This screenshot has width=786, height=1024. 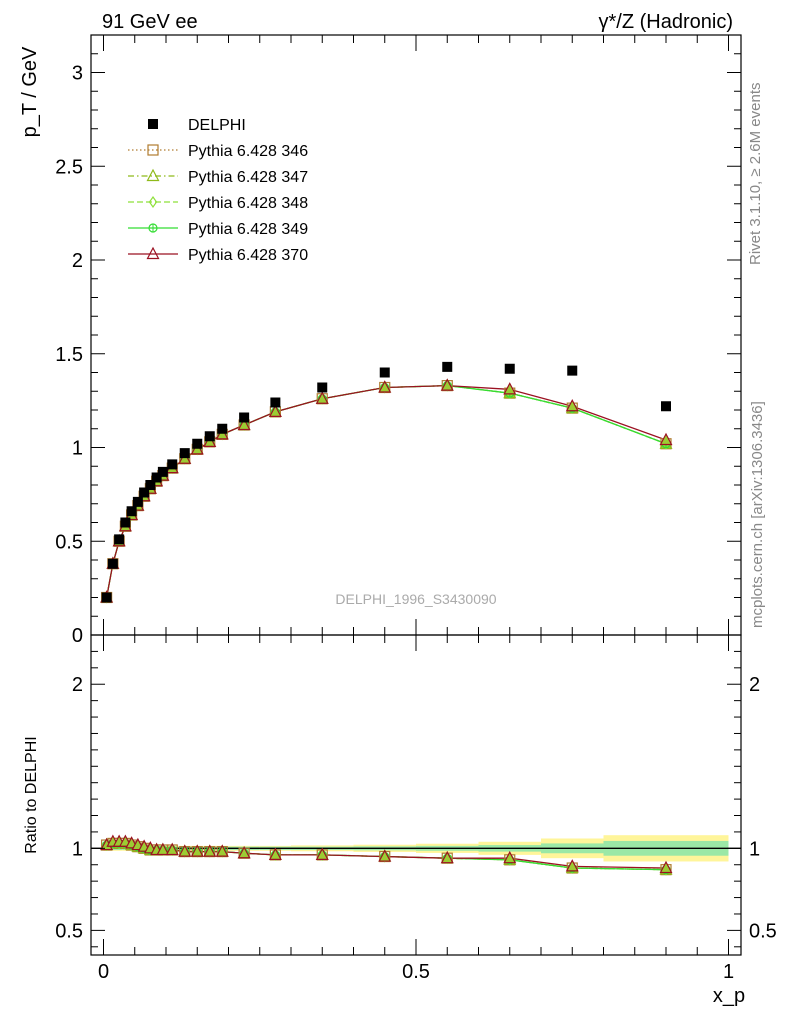 What do you see at coordinates (77, 74) in the screenshot?
I see `main-y-tick-label: 3` at bounding box center [77, 74].